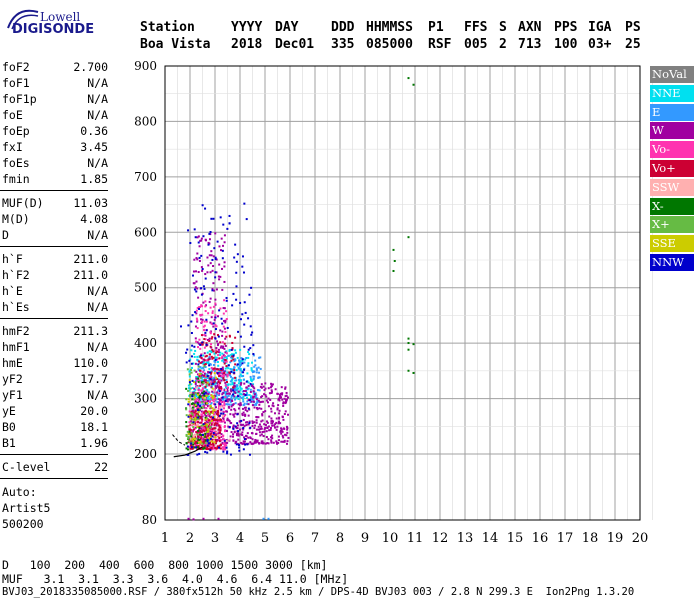  Describe the element at coordinates (94, 147) in the screenshot. I see `parameter-value: 3.45` at that location.